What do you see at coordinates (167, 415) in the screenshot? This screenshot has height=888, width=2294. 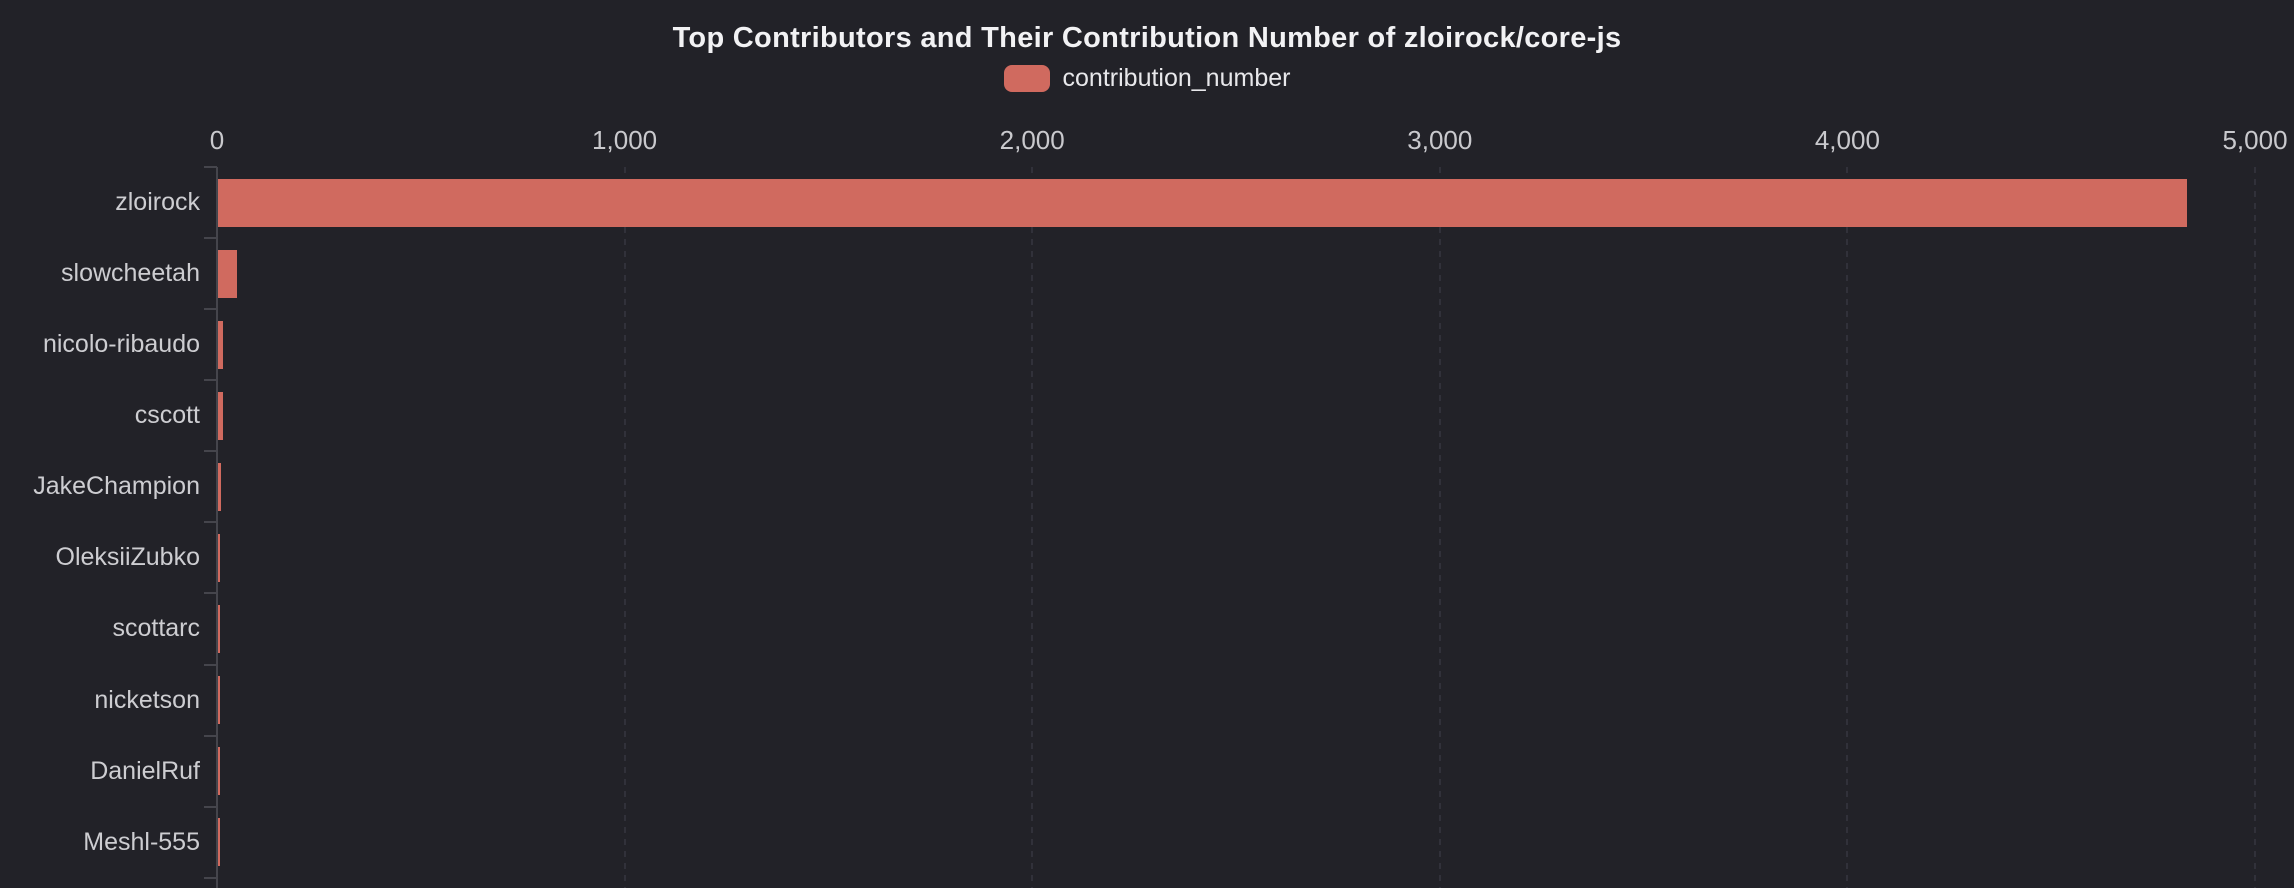 I see `category-label: cscott` at bounding box center [167, 415].